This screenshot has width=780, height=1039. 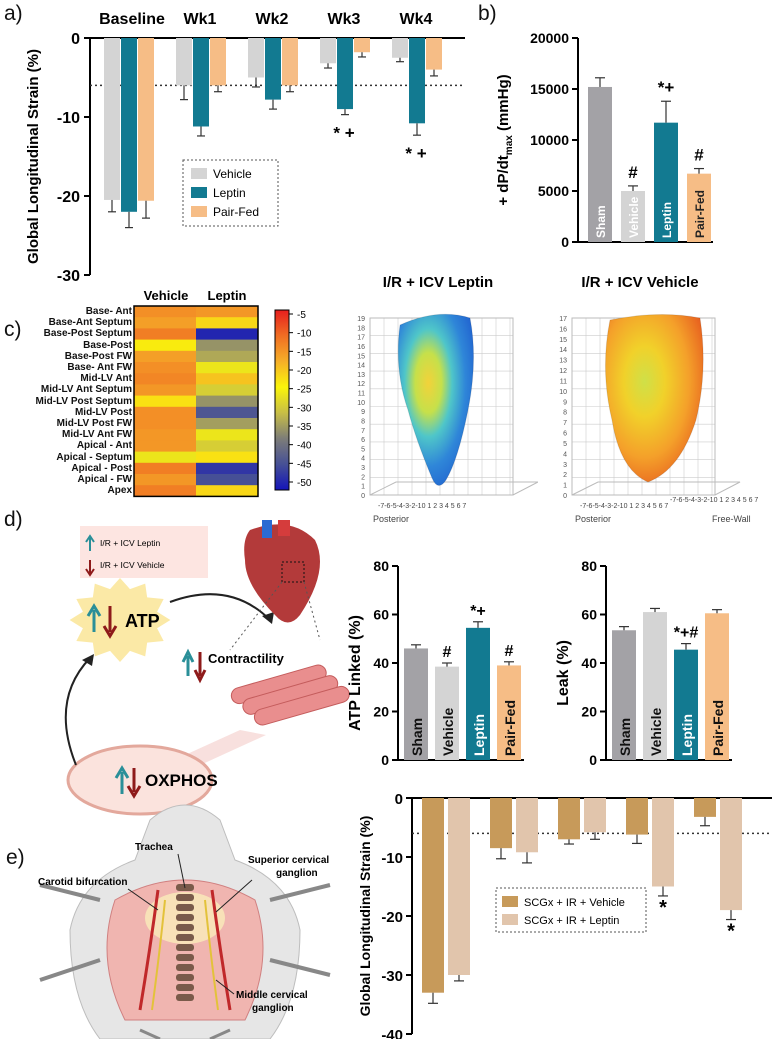 What do you see at coordinates (563, 350) in the screenshot?
I see `z-tick-label: 14` at bounding box center [563, 350].